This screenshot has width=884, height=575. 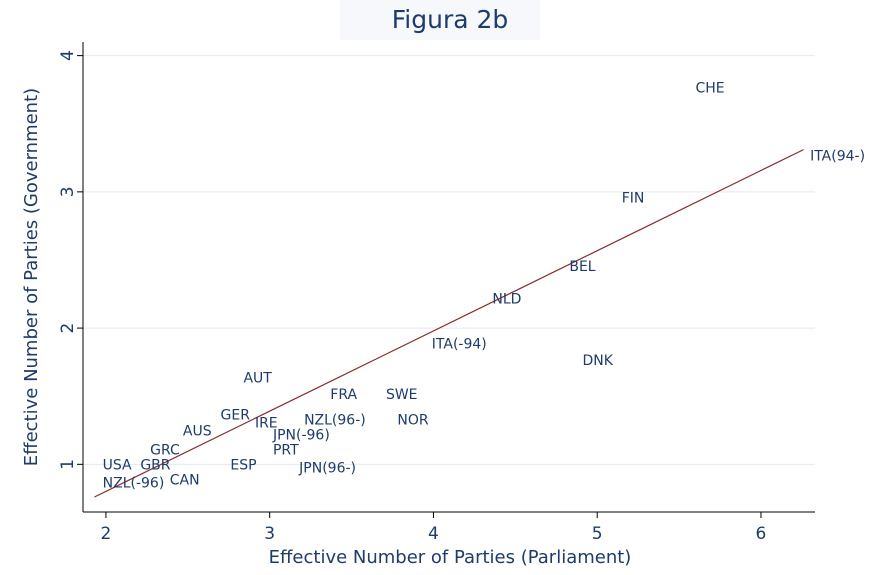 I want to click on point-label: AUT, so click(x=257, y=378).